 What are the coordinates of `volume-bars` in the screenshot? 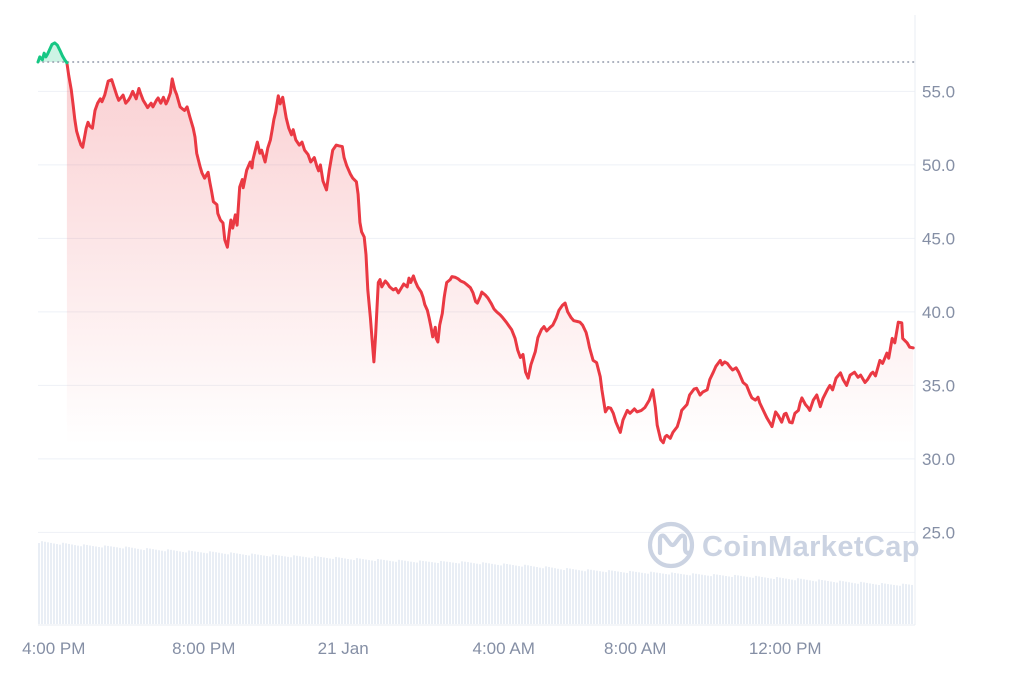 It's located at (475, 582).